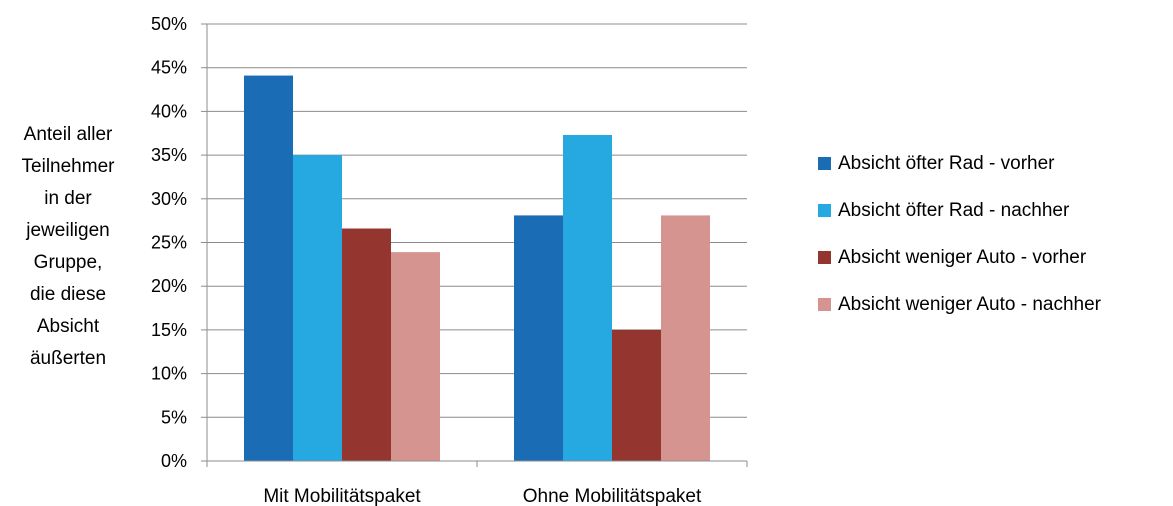 The height and width of the screenshot is (506, 1173). What do you see at coordinates (169, 68) in the screenshot?
I see `y-tick-label: 45%` at bounding box center [169, 68].